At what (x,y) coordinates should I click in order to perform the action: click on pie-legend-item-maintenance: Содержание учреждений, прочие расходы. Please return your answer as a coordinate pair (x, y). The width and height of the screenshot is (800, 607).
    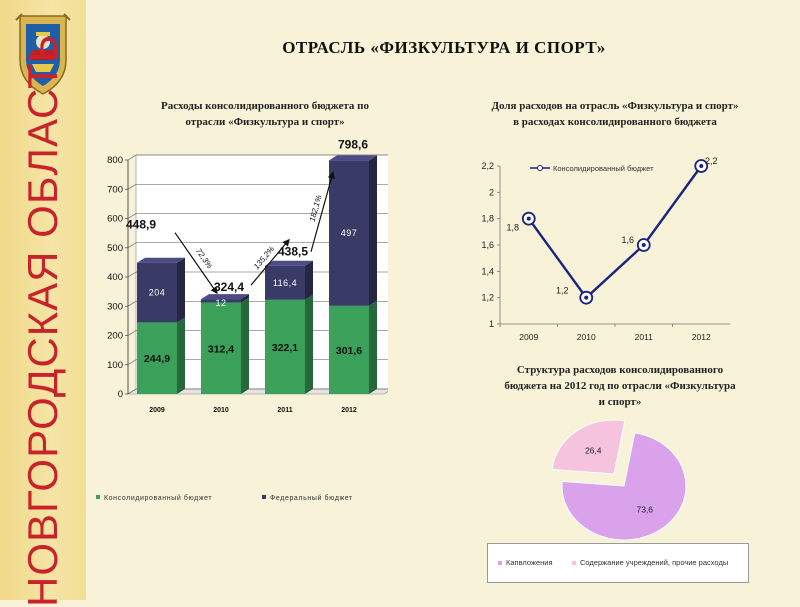
    Looking at the image, I should click on (650, 562).